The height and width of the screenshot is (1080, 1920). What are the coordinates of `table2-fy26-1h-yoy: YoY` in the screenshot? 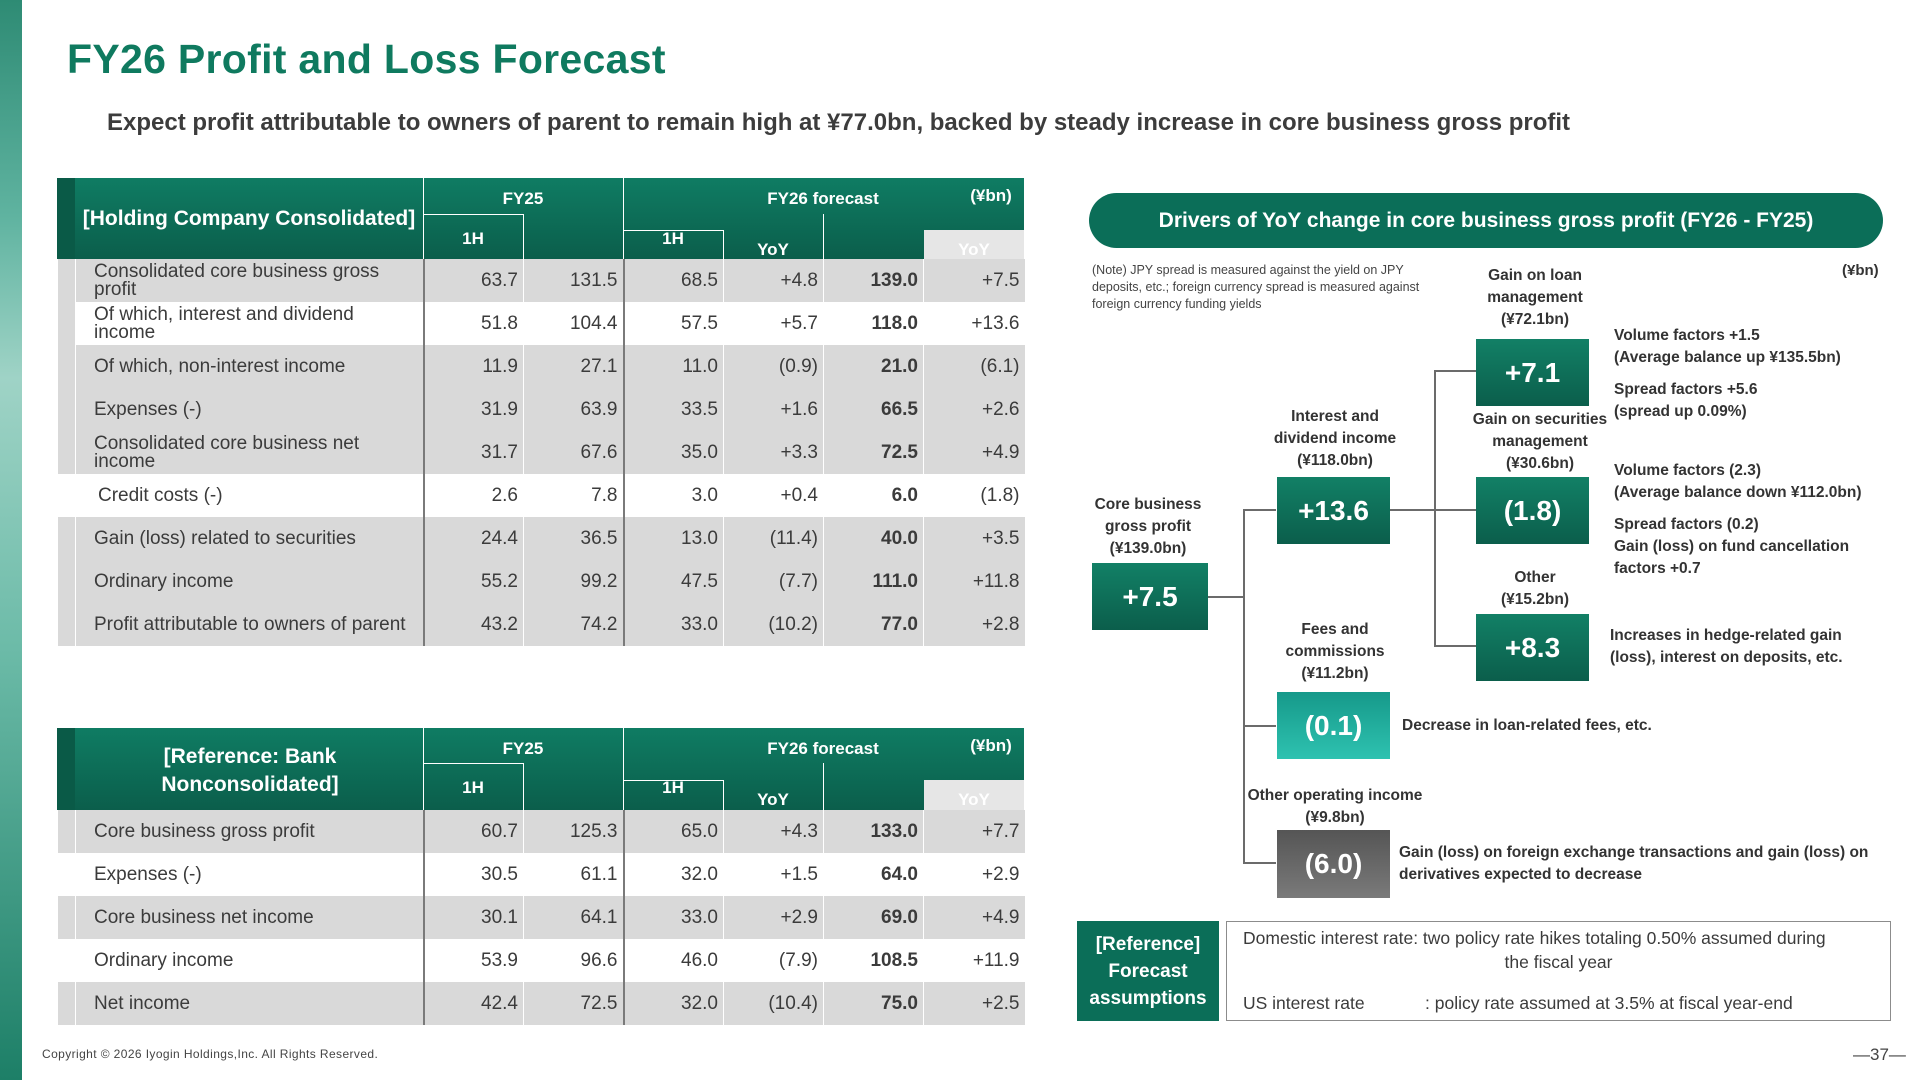 It's located at (773, 799).